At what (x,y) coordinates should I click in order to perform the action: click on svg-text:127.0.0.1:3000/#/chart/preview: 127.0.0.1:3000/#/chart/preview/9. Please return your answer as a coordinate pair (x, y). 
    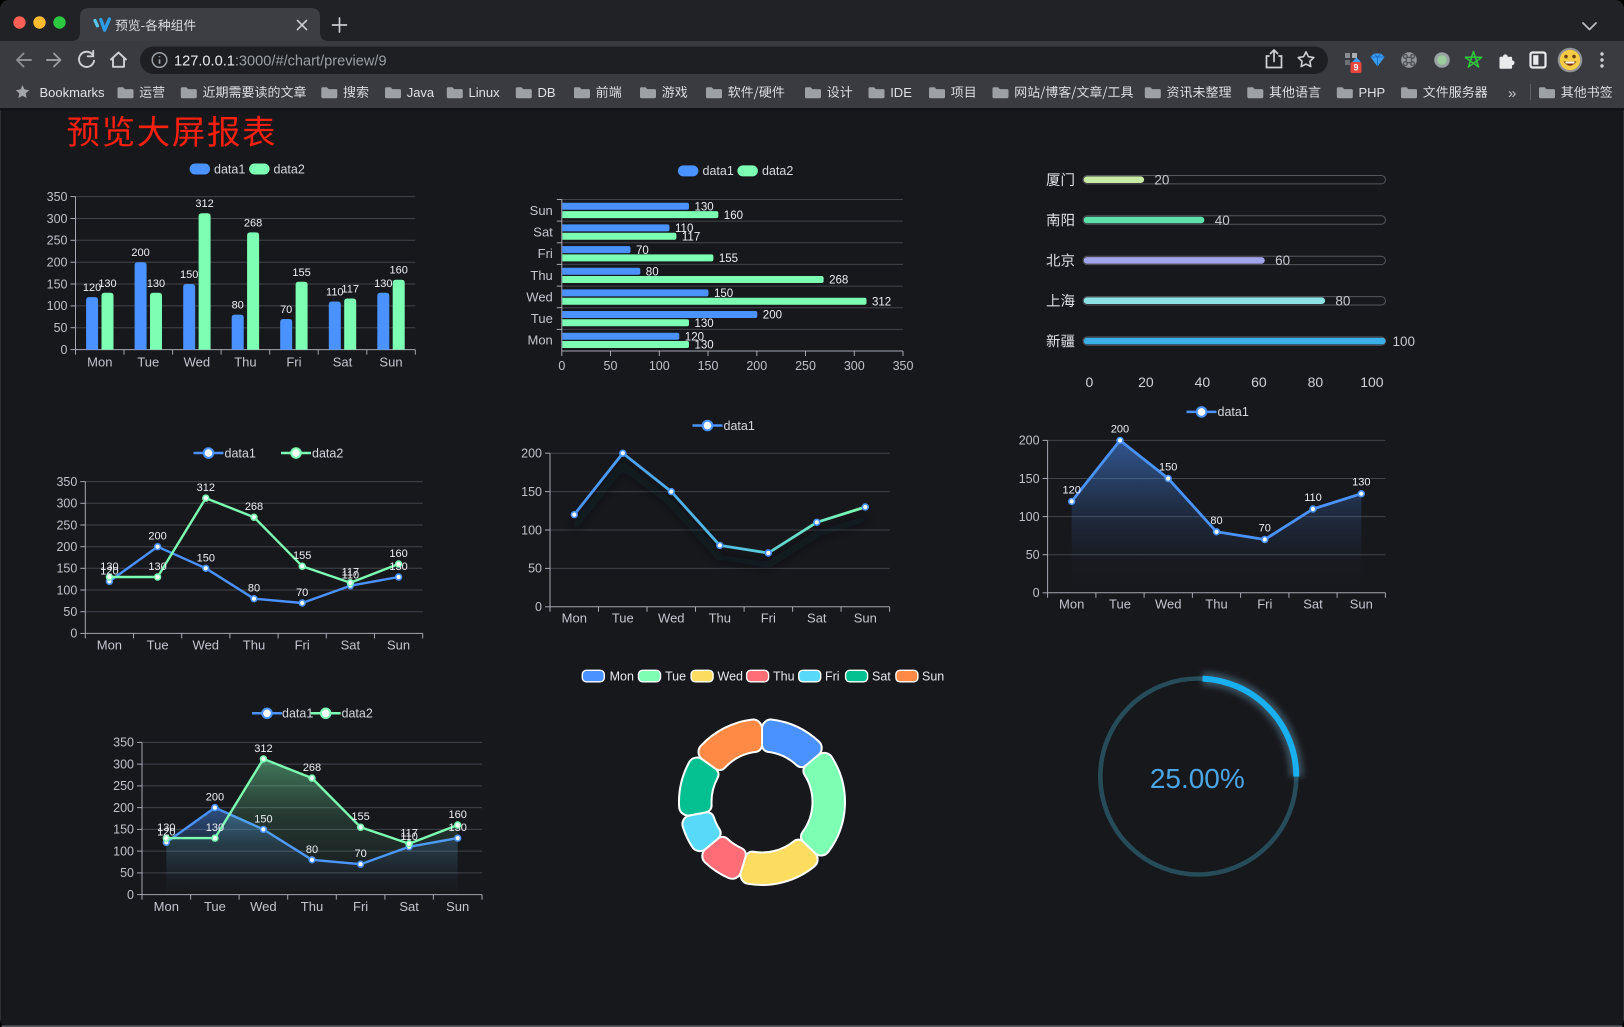
    Looking at the image, I should click on (280, 61).